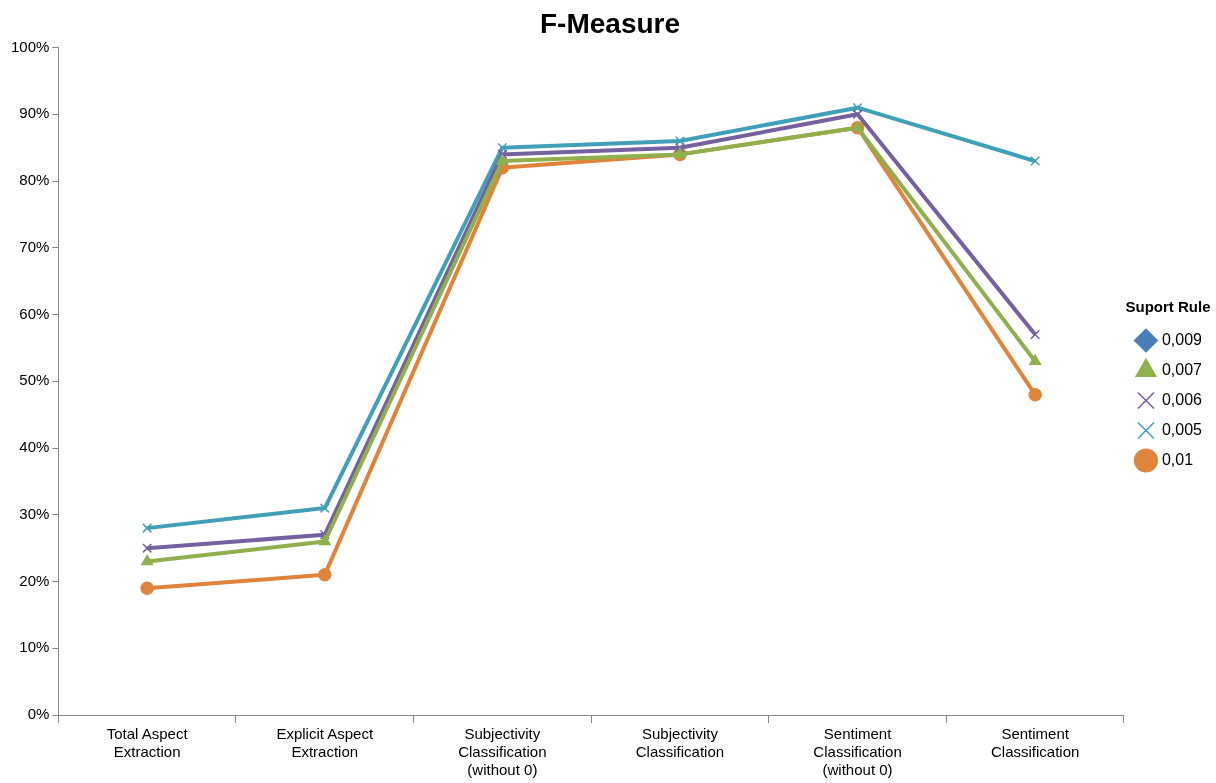 Image resolution: width=1216 pixels, height=783 pixels. What do you see at coordinates (1182, 369) in the screenshot?
I see `legend-label: 0,007` at bounding box center [1182, 369].